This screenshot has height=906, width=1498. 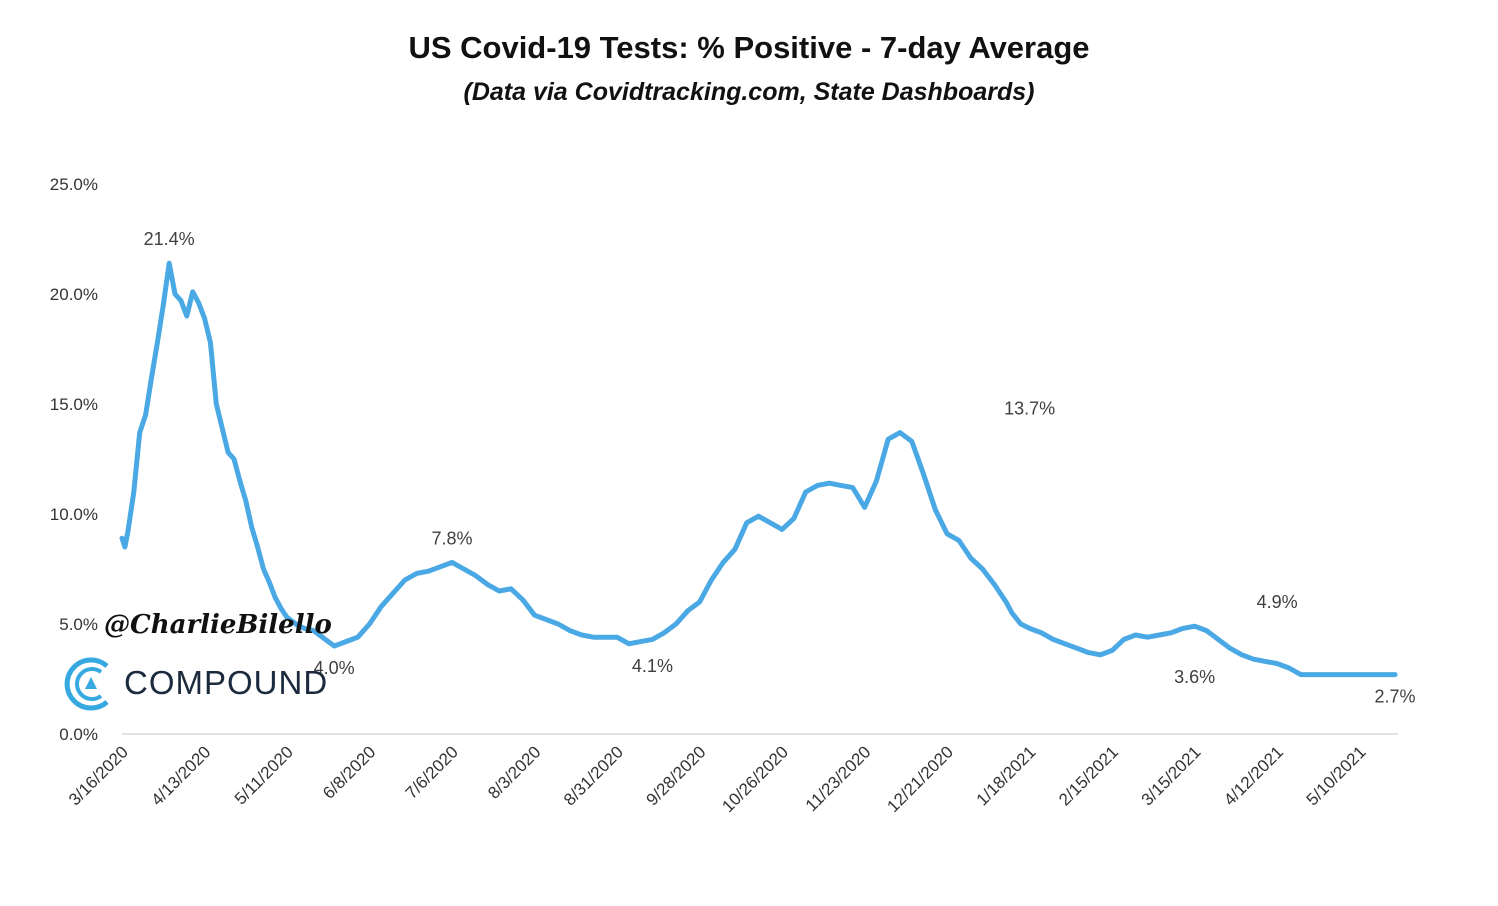 I want to click on x-tick-label: 11/23/2020, so click(x=838, y=778).